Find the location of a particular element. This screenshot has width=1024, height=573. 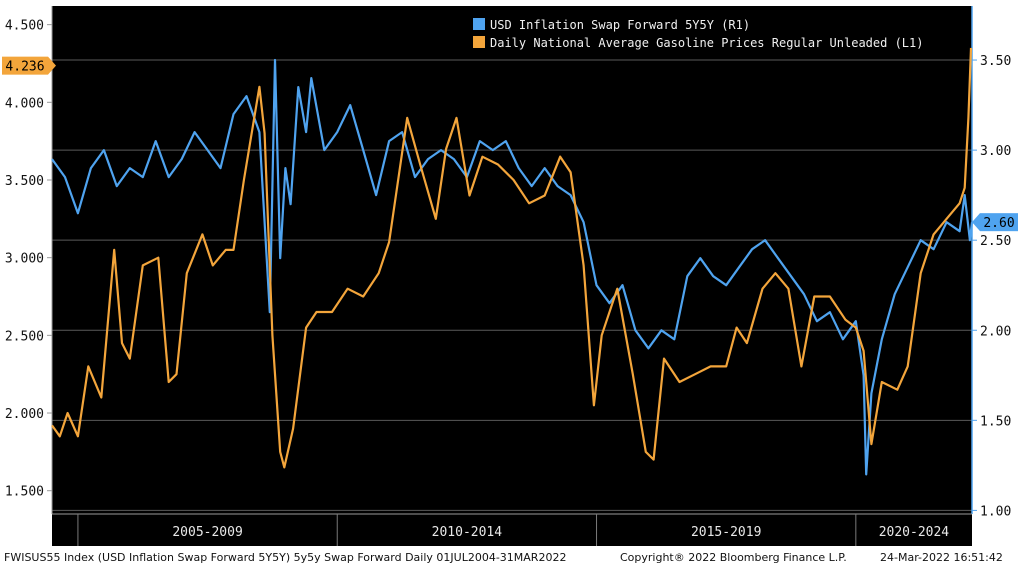

left-tick-label-6: 1.500 is located at coordinates (24, 492).